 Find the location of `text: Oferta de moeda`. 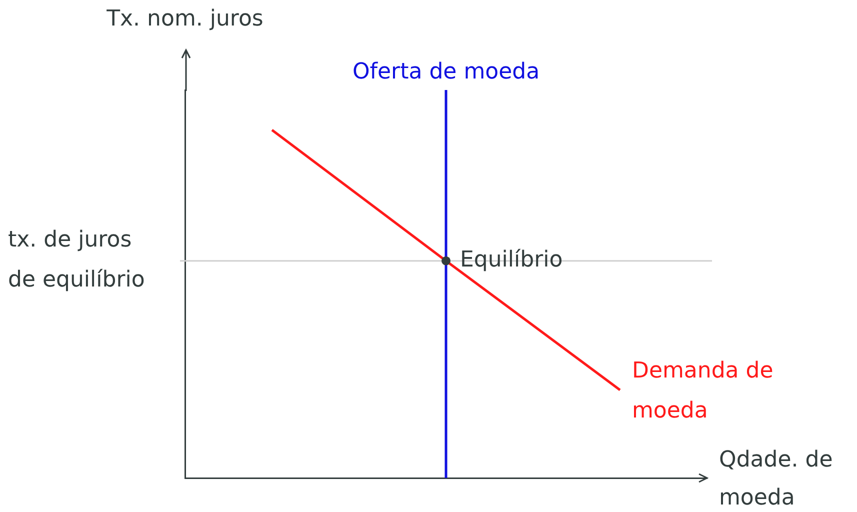

text: Oferta de moeda is located at coordinates (446, 72).